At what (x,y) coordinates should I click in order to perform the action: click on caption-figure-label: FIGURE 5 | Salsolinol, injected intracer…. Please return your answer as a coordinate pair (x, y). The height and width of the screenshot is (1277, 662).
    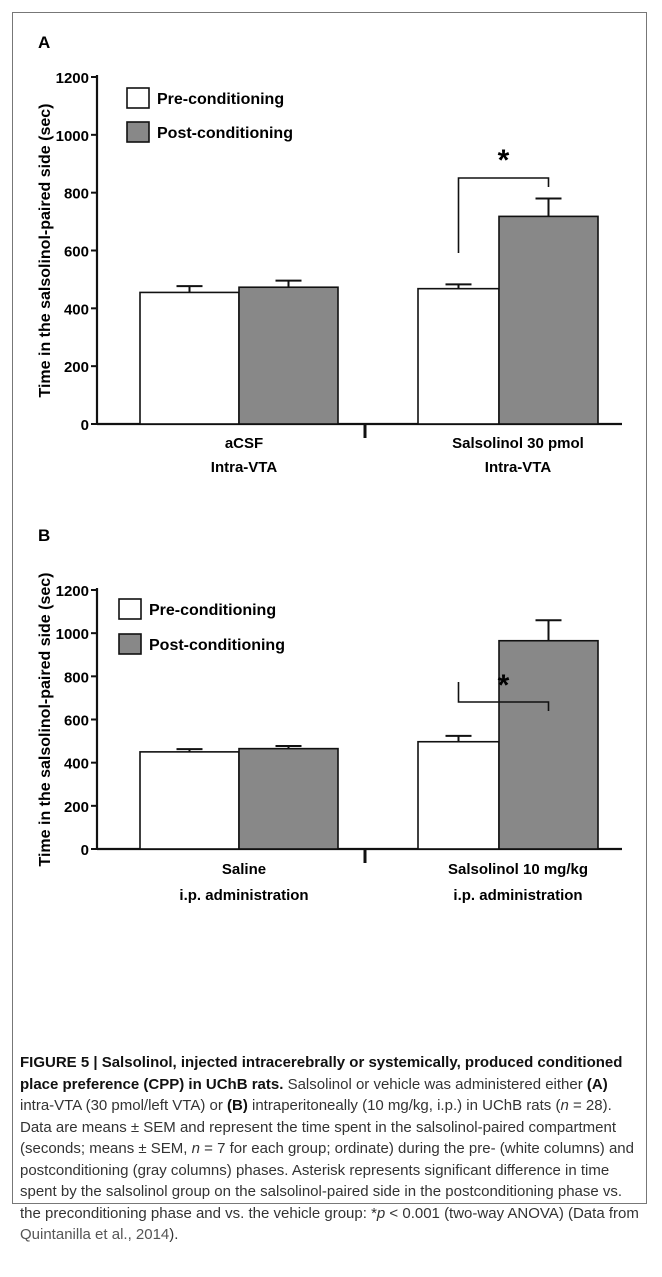
    Looking at the image, I should click on (321, 1073).